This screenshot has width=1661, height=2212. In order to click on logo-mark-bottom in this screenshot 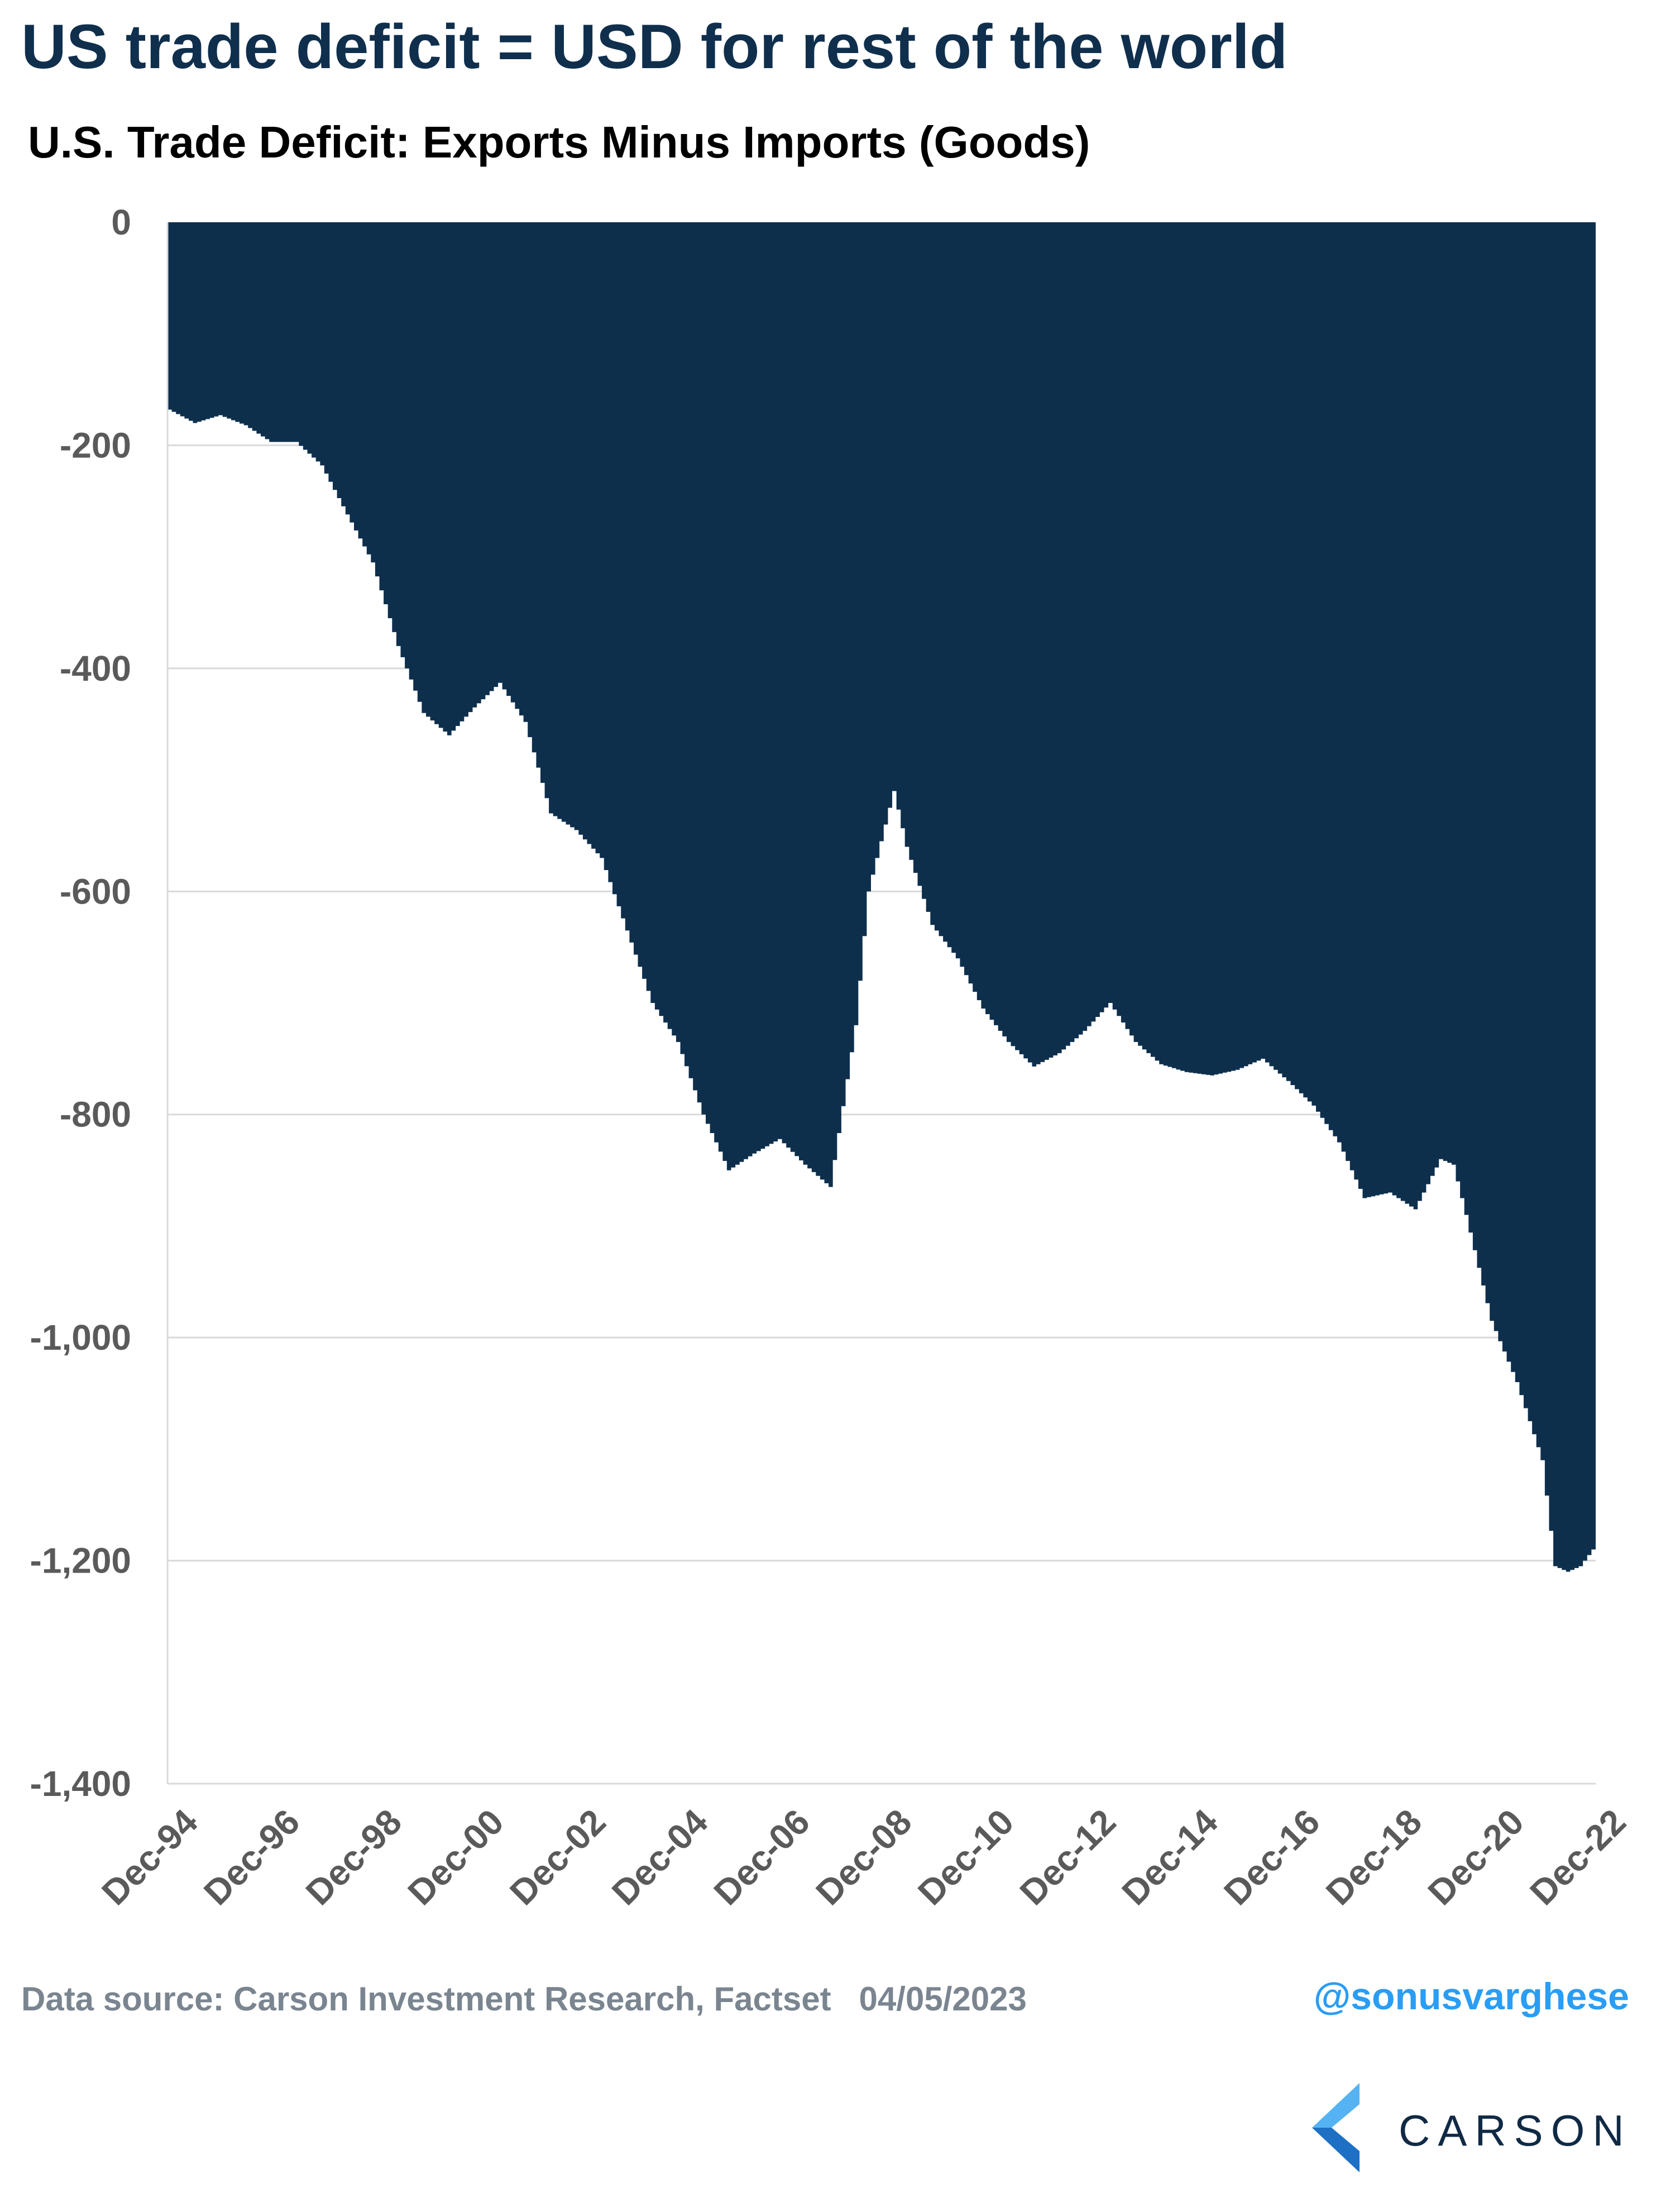, I will do `click(1336, 2150)`.